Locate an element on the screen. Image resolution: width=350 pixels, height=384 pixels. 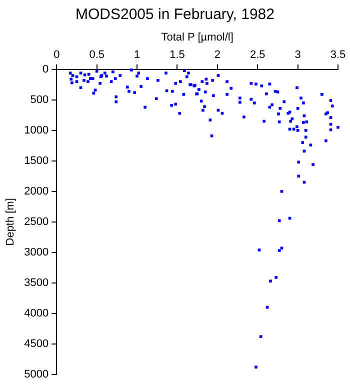
x-tick-label: 2.5 is located at coordinates (258, 54).